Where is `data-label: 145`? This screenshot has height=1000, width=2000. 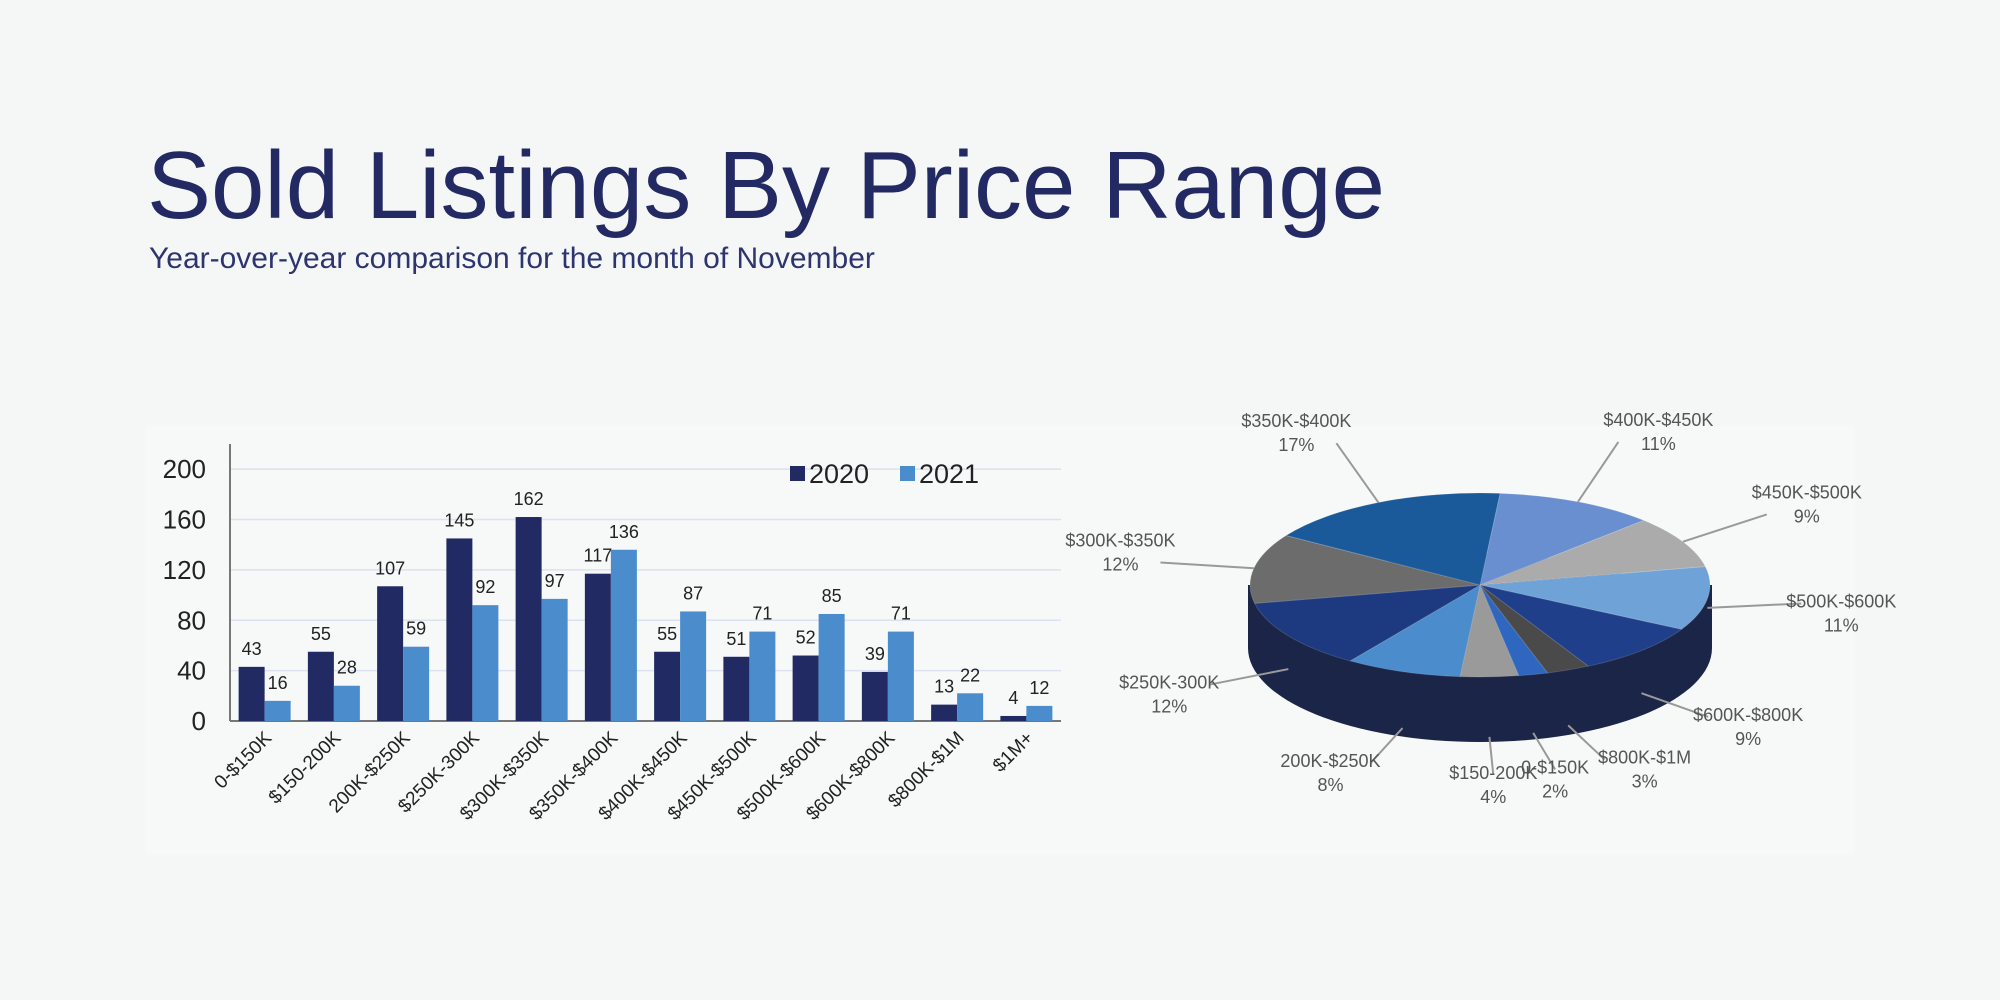
data-label: 145 is located at coordinates (459, 520).